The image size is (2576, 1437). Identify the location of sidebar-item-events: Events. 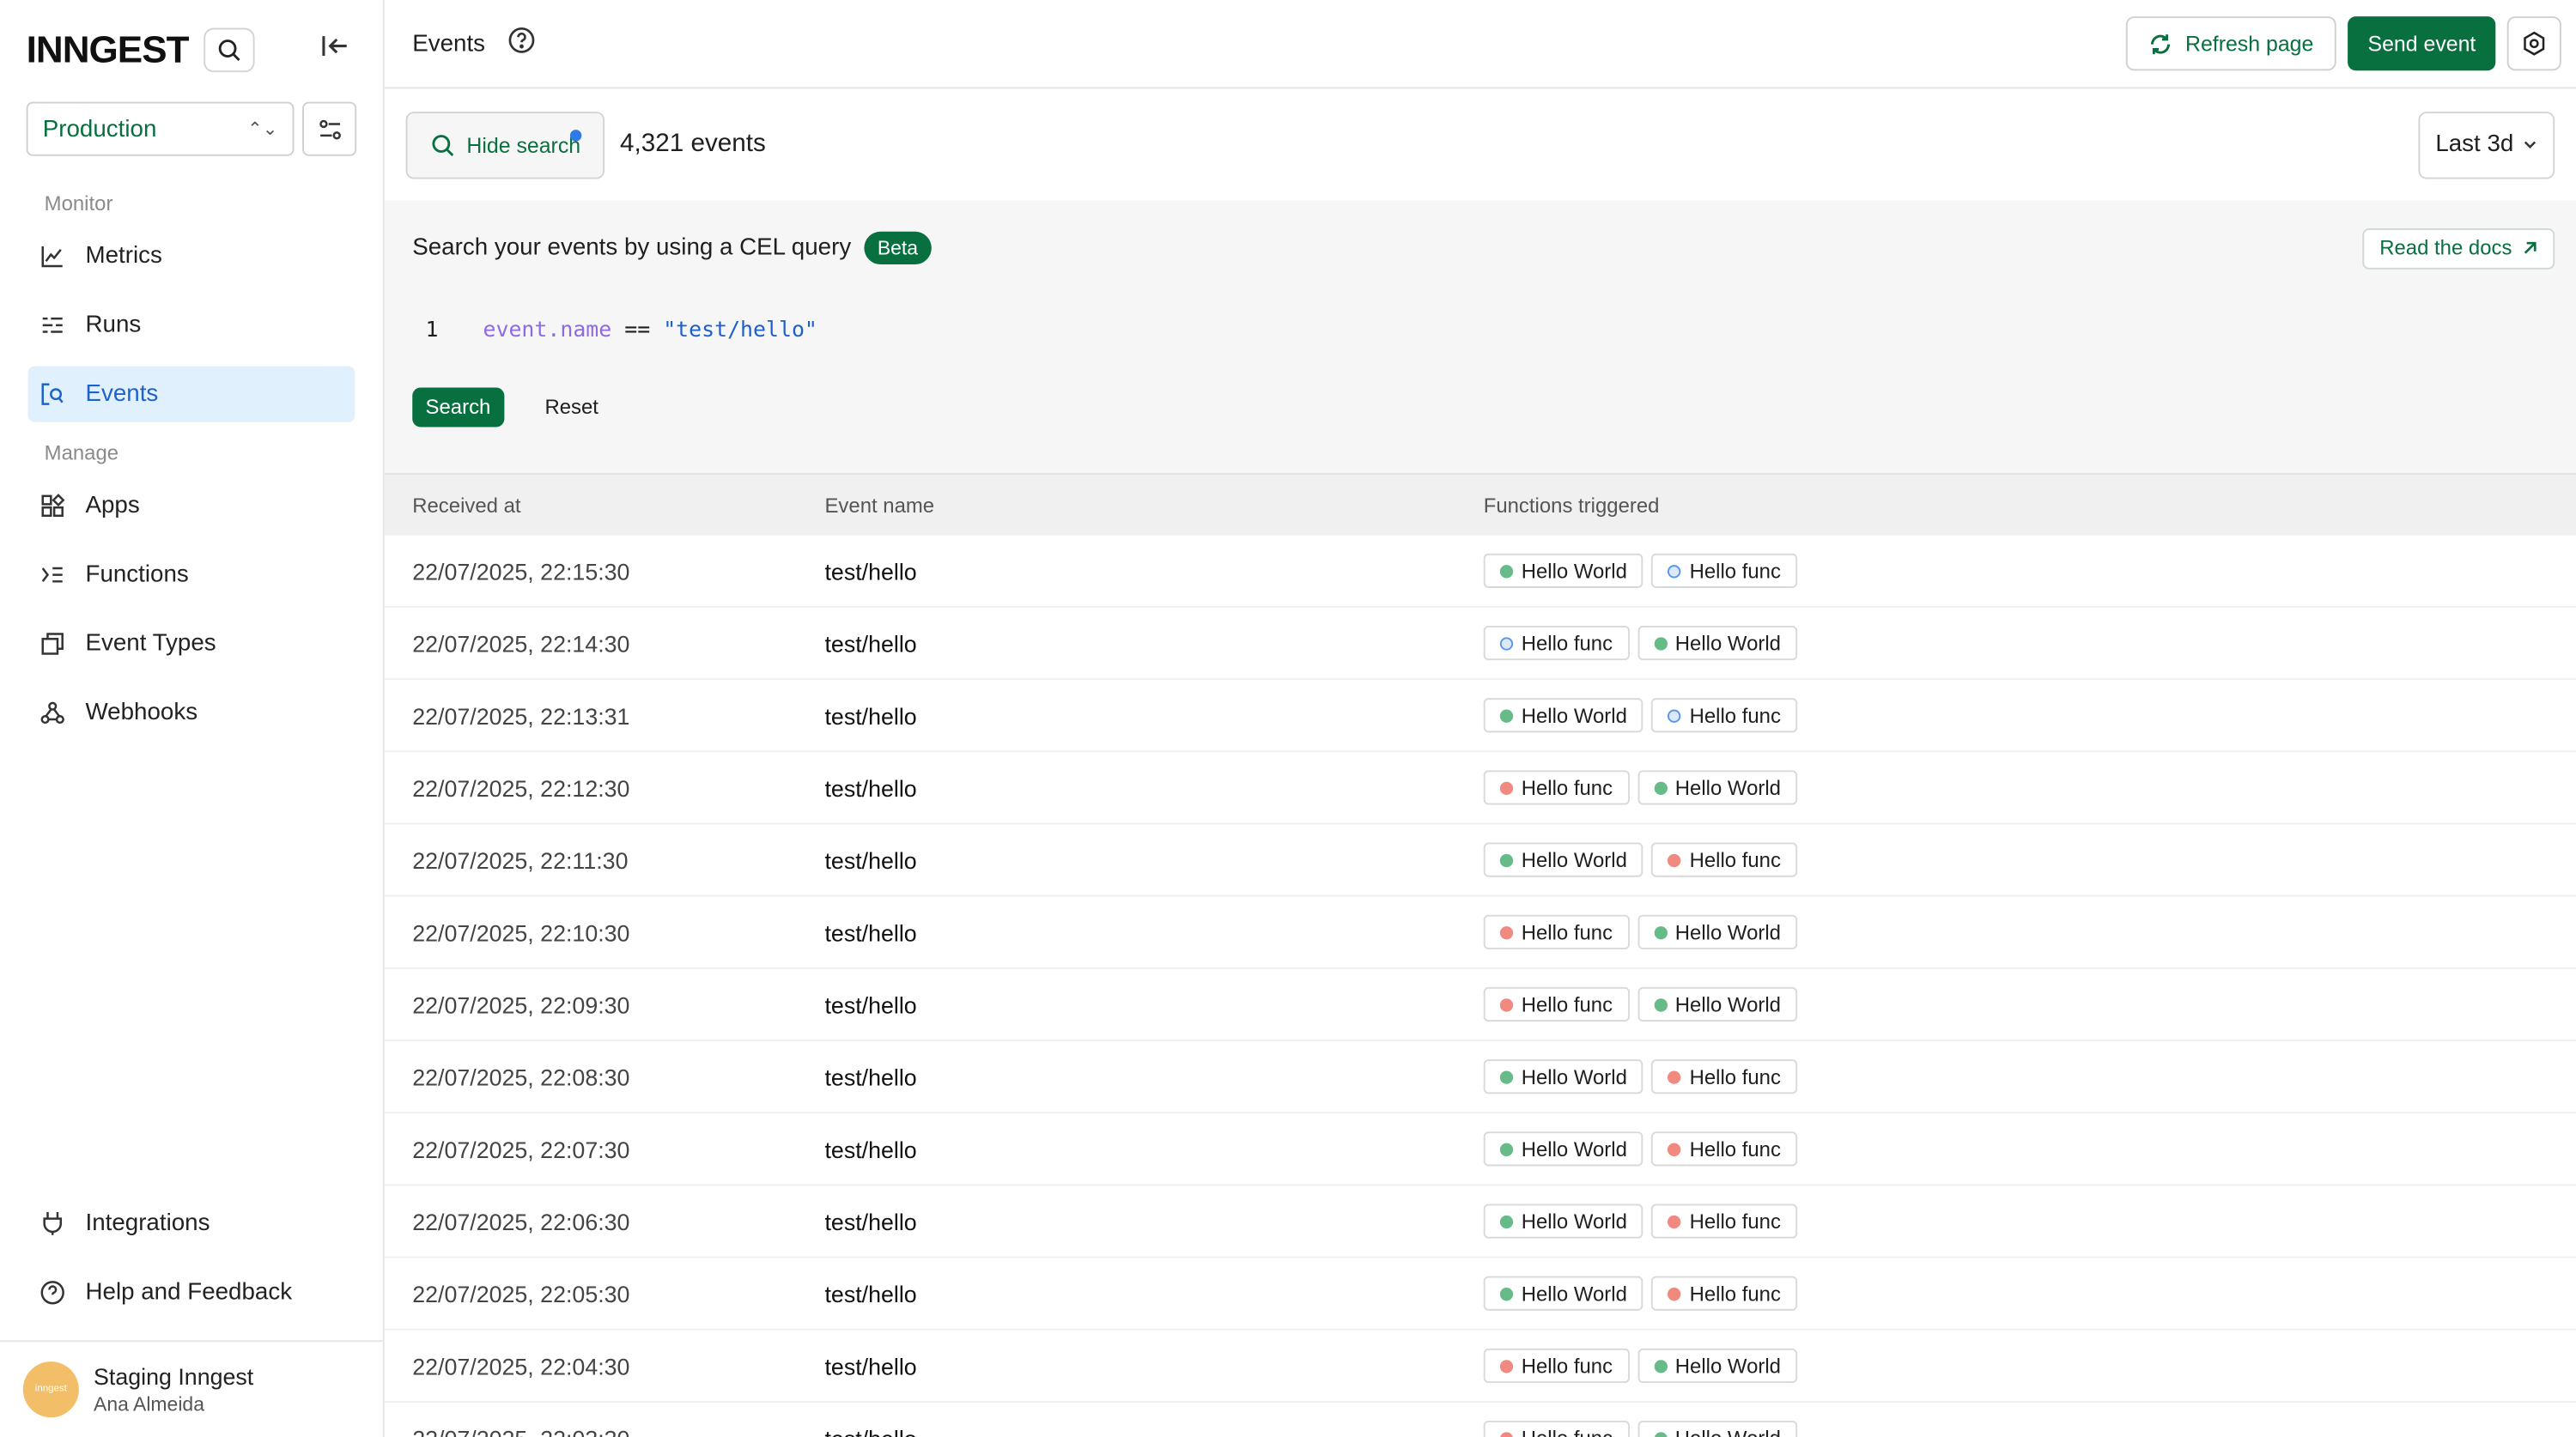
(191, 394).